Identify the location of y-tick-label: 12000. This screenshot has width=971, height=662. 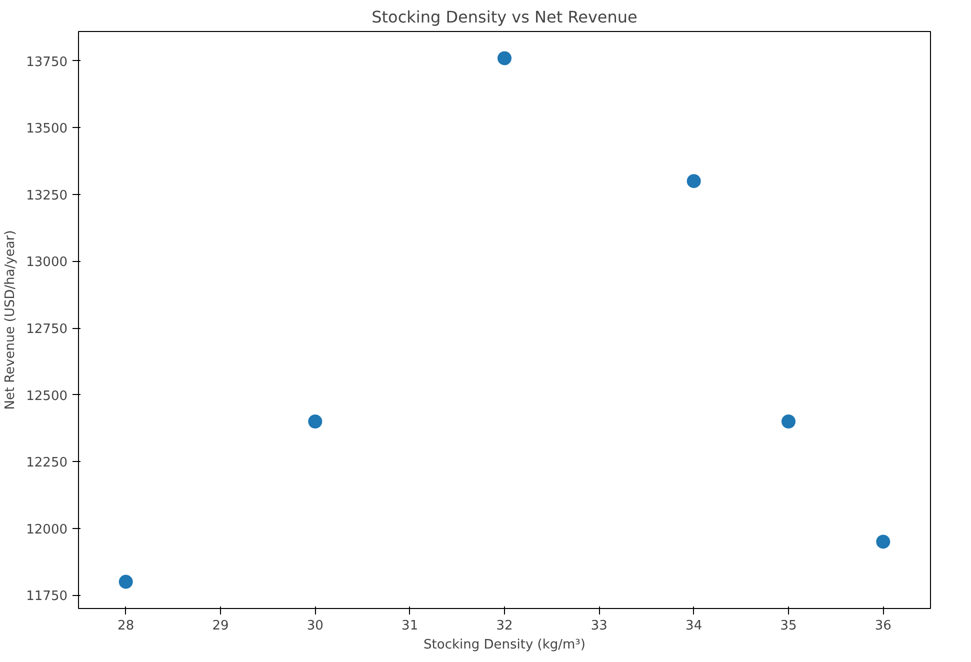
(47, 530).